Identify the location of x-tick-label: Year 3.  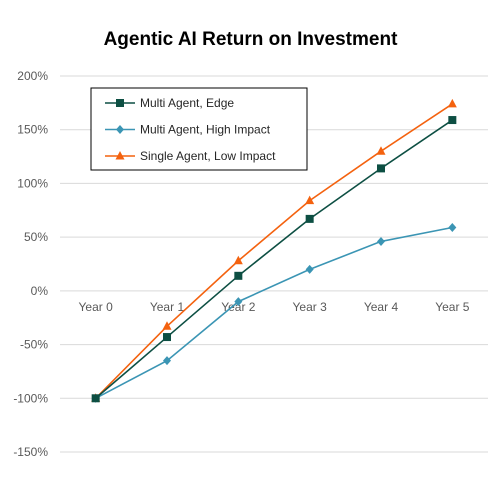
(310, 307).